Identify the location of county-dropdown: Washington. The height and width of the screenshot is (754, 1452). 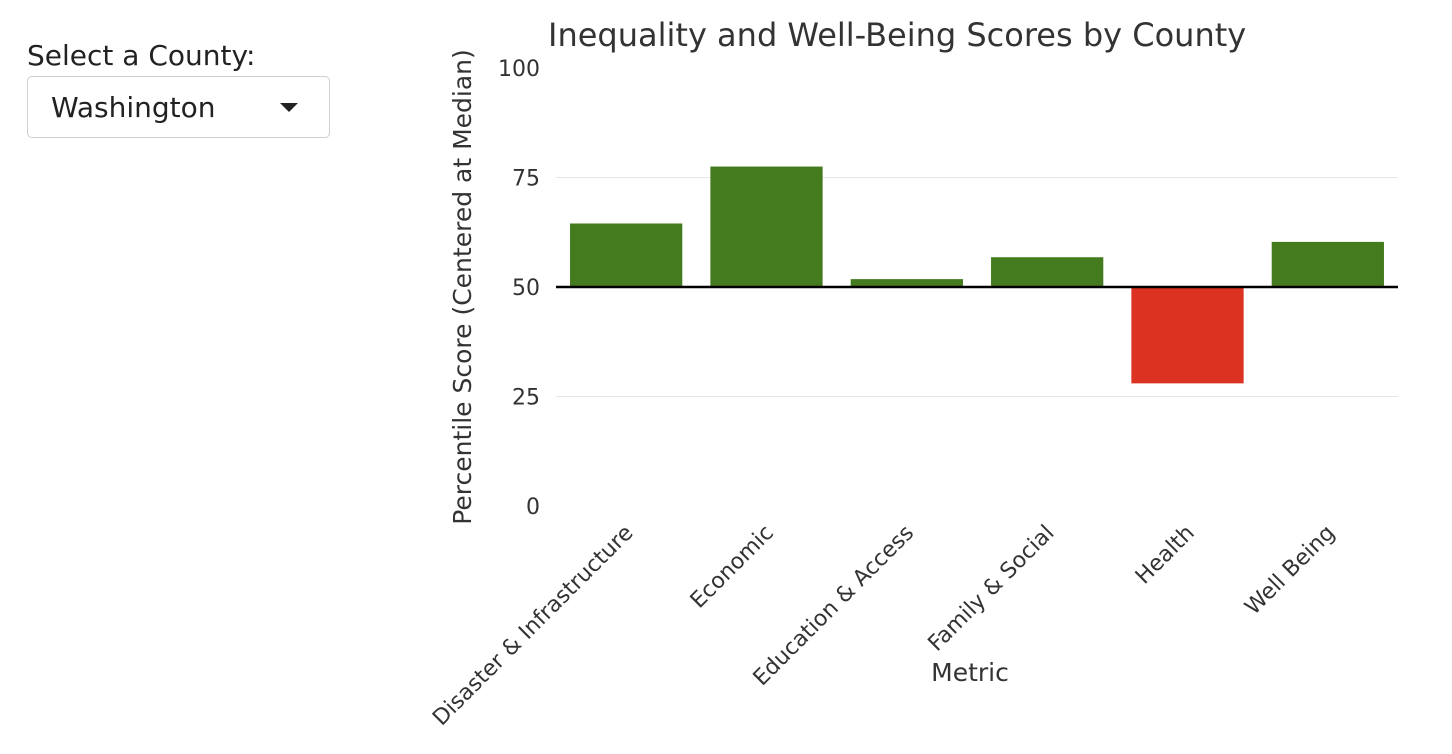
(178, 107).